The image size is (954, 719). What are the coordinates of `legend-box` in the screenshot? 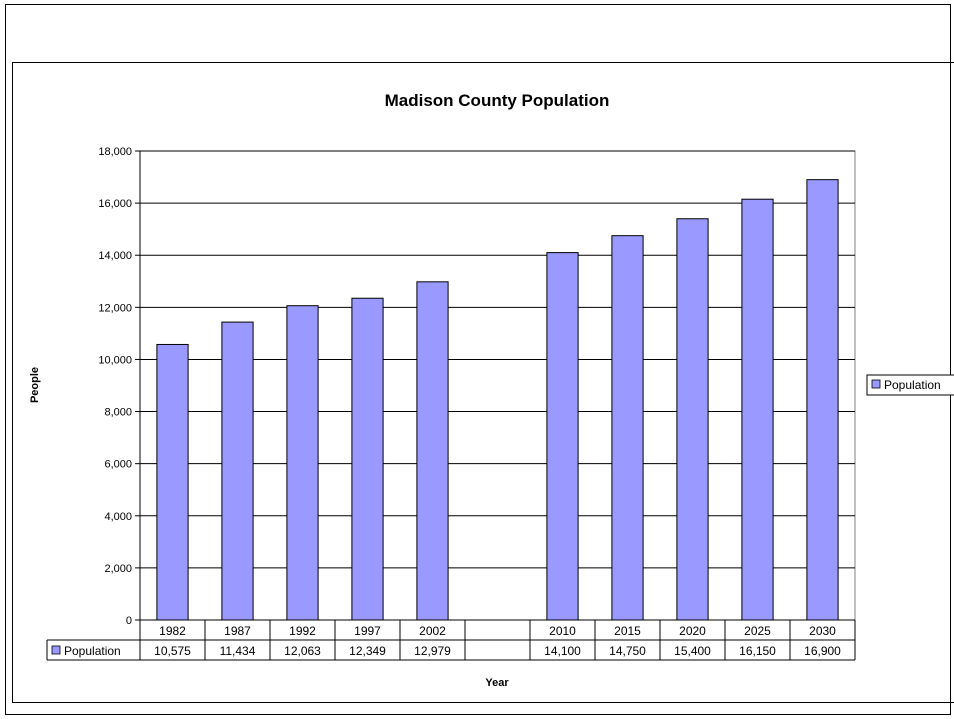 It's located at (910, 385).